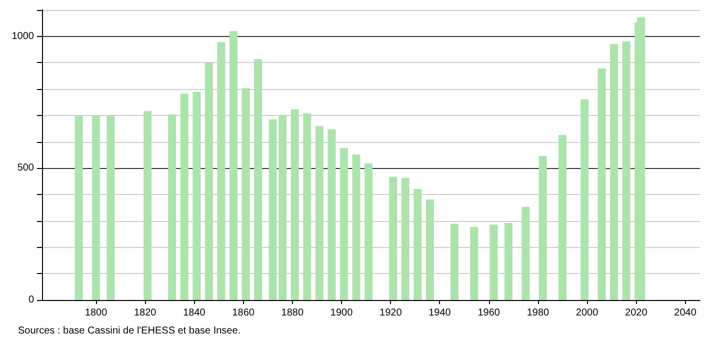 The height and width of the screenshot is (340, 710). I want to click on x-tick-label: 1860, so click(243, 313).